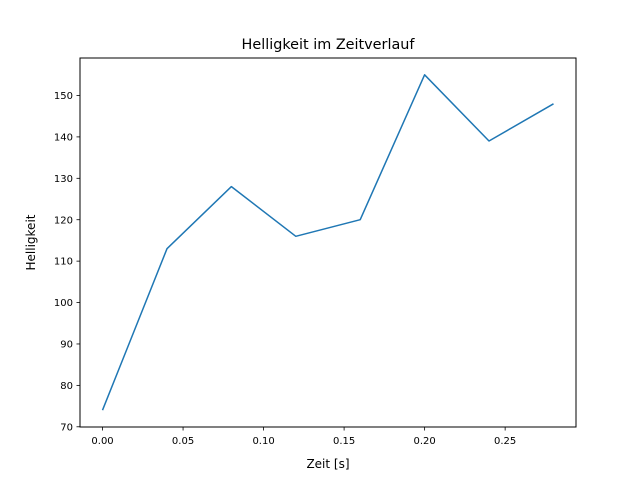 Image resolution: width=640 pixels, height=484 pixels. What do you see at coordinates (329, 45) in the screenshot?
I see `chart-title: Helligkeit im Zeitverlauf` at bounding box center [329, 45].